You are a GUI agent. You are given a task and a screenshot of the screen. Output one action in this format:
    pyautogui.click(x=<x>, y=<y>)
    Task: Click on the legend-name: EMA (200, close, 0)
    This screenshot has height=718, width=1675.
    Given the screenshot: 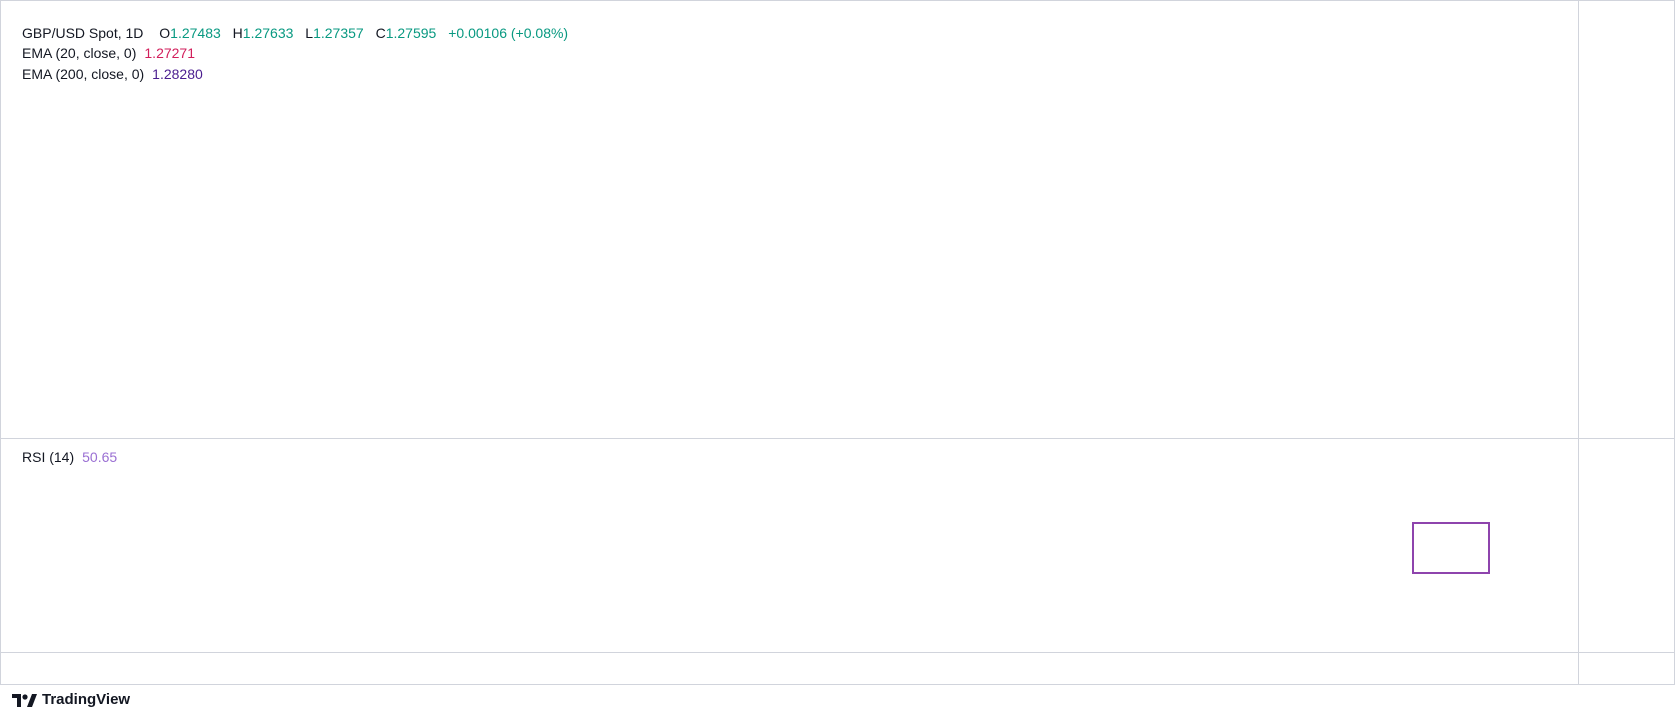 What is the action you would take?
    pyautogui.click(x=83, y=74)
    